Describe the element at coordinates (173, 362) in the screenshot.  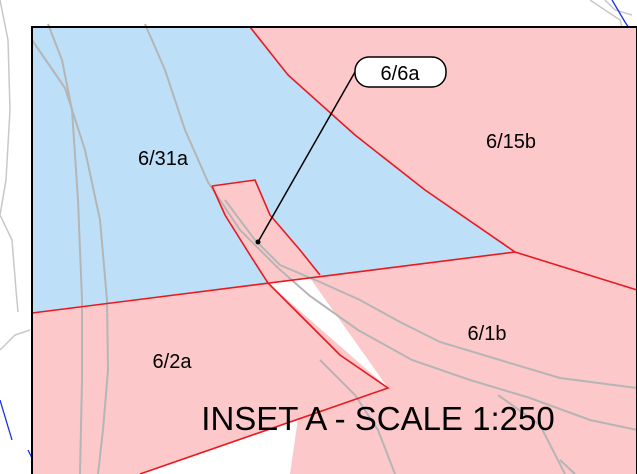
I see `parcel-label-6-2a: 6/2a` at that location.